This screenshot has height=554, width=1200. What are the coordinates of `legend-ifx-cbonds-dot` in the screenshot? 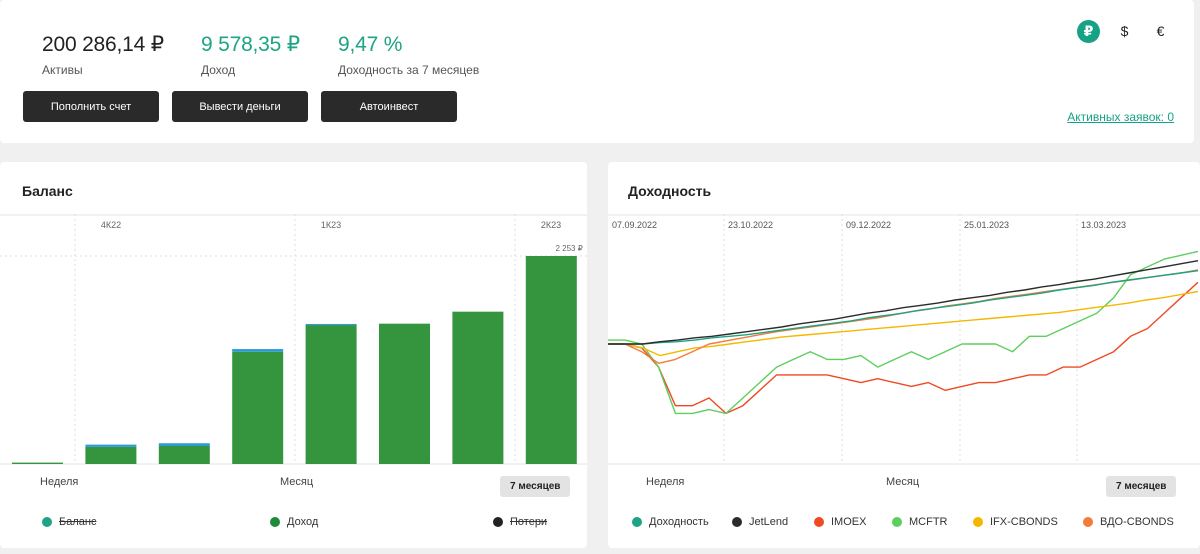 It's located at (978, 522).